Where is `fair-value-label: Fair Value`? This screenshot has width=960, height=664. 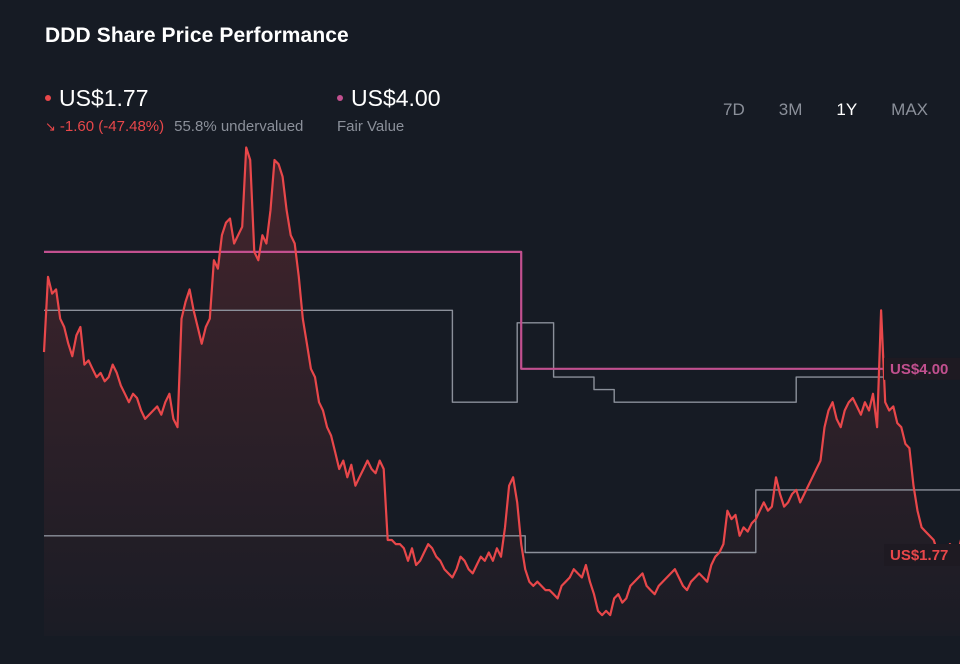
fair-value-label: Fair Value is located at coordinates (371, 126).